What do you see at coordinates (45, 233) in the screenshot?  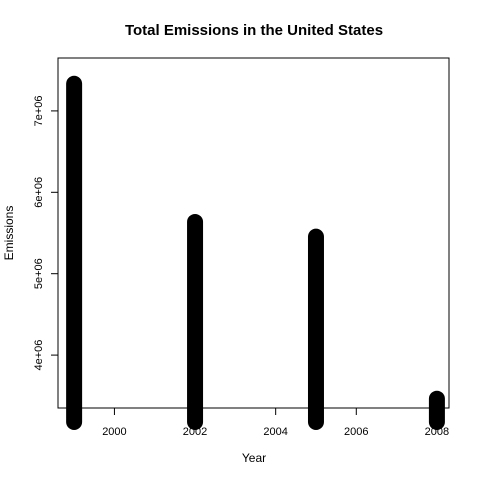 I see `y-axis: 4e+06 5e+06 6e+06 7e+06` at bounding box center [45, 233].